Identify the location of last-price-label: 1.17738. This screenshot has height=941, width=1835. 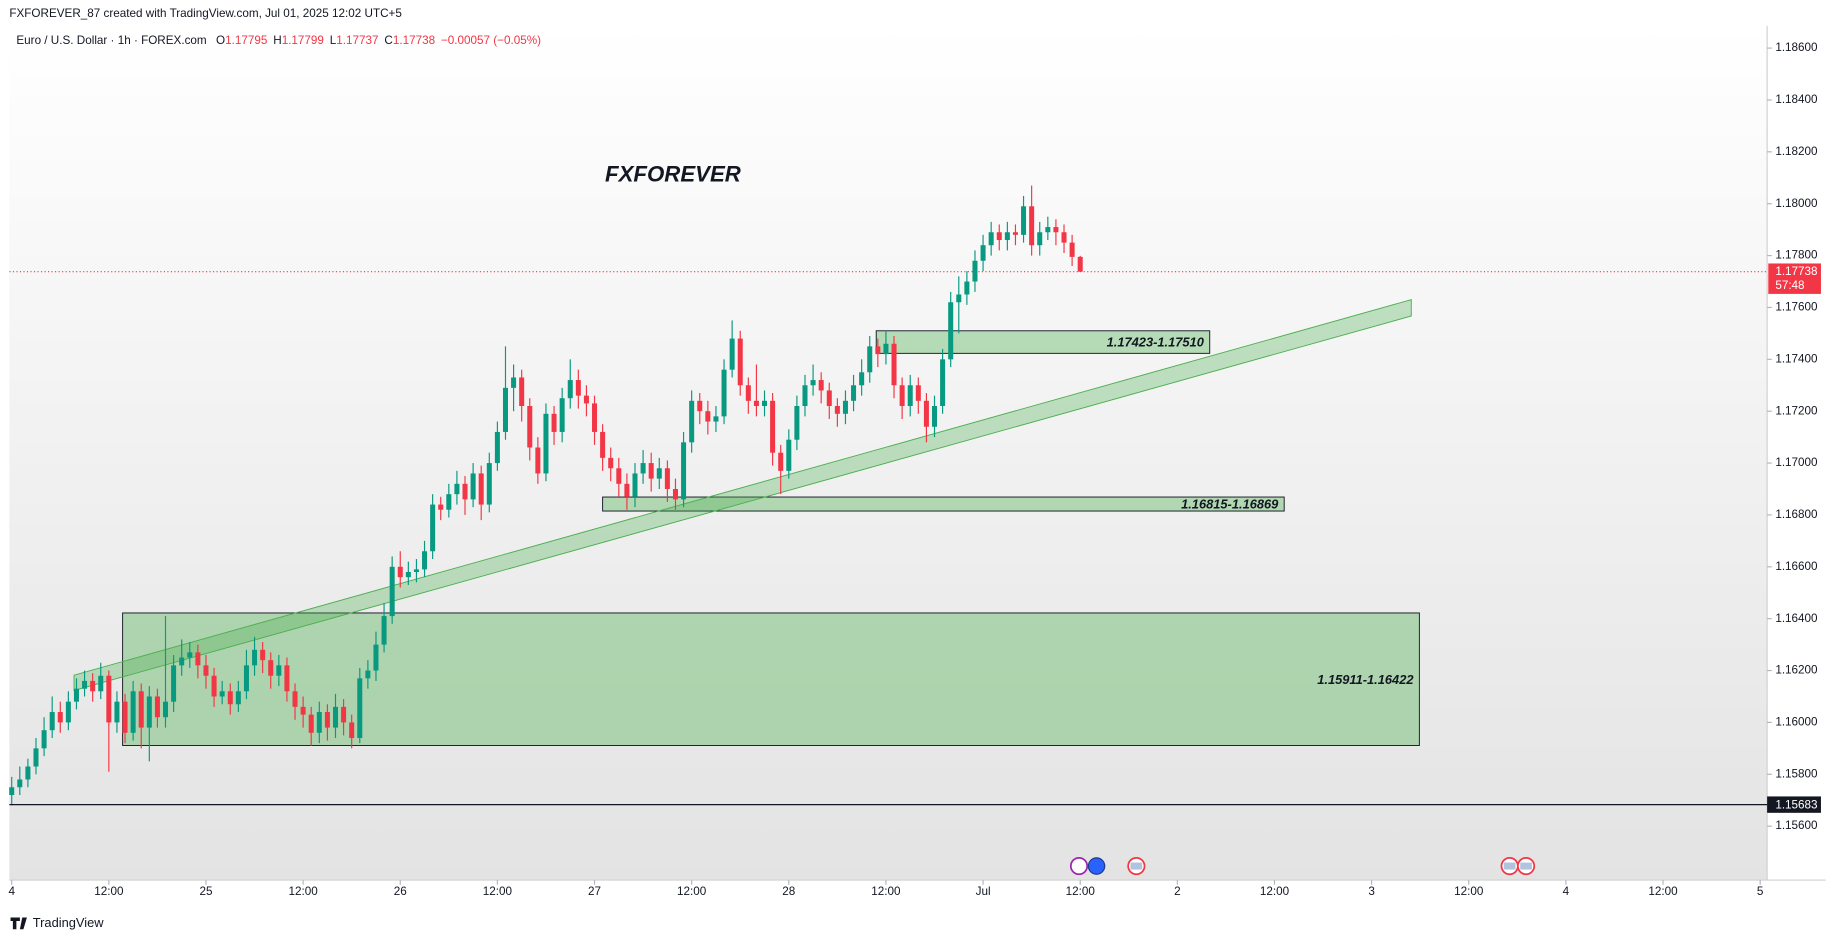
(1796, 271).